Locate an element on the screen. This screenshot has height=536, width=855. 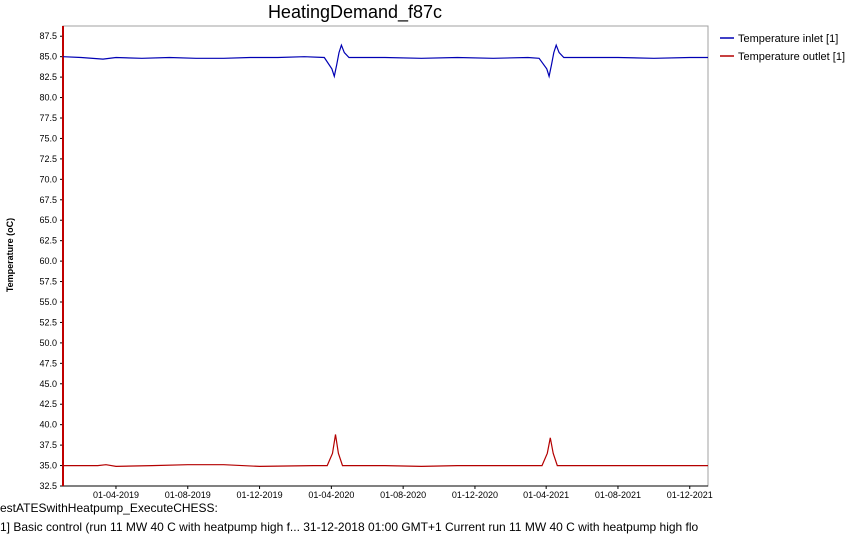
y-tick-label: 77.5 is located at coordinates (48, 118).